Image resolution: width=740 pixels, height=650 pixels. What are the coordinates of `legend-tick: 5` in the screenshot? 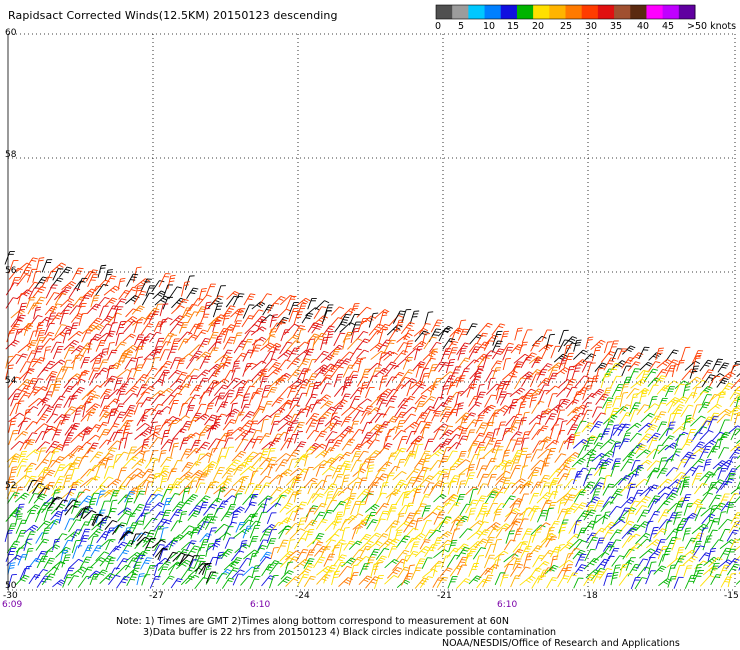 It's located at (461, 26).